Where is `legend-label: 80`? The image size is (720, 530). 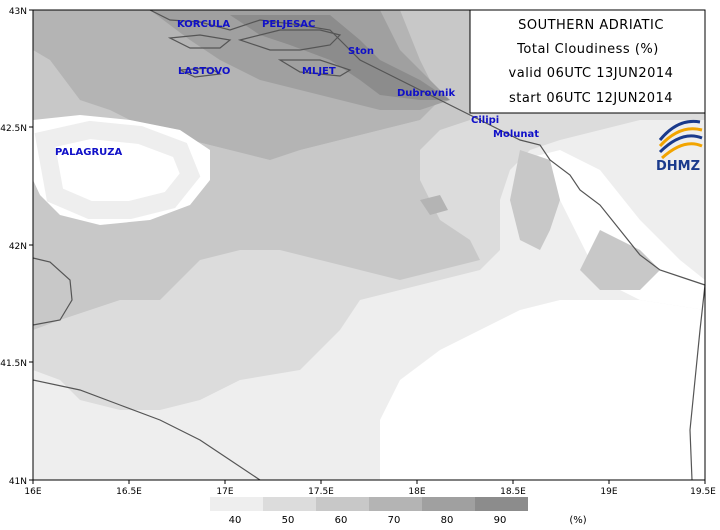 legend-label: 80 is located at coordinates (447, 520).